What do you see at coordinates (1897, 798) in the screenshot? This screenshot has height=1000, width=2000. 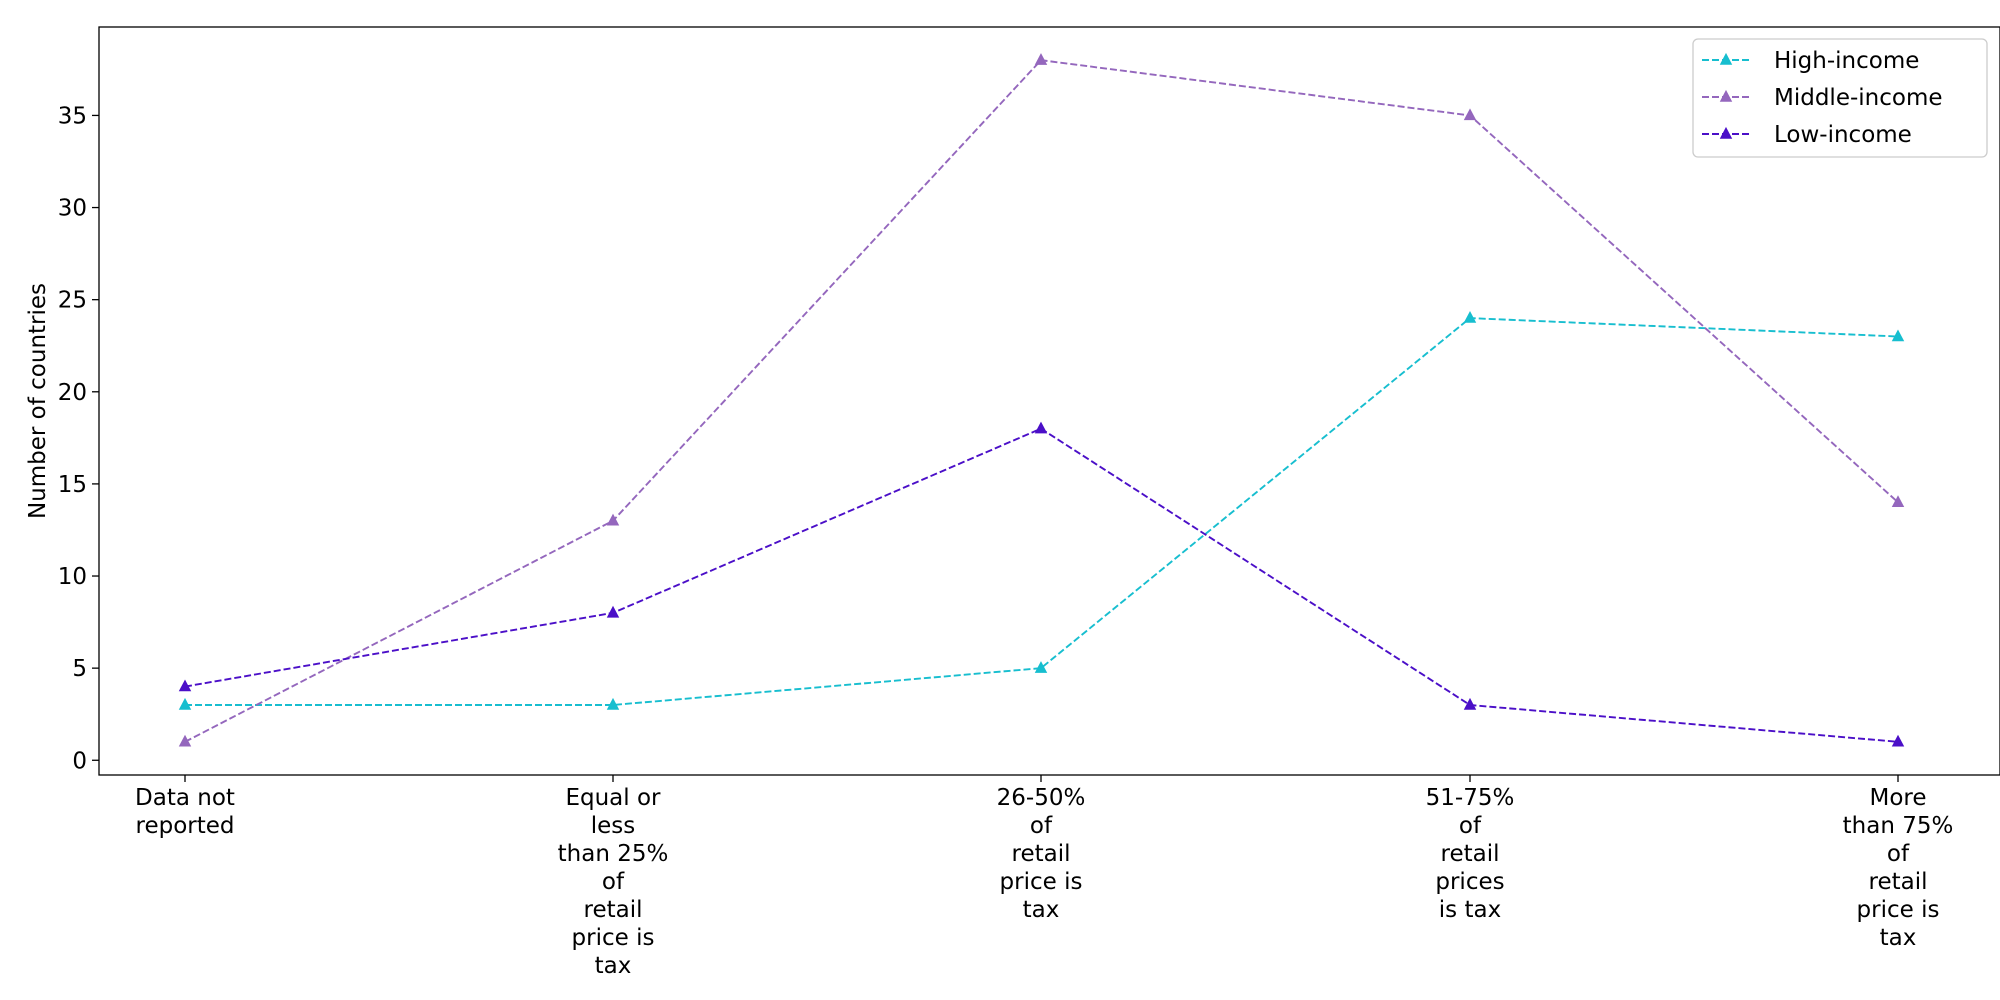 I see `x-tick-label-line: More` at bounding box center [1897, 798].